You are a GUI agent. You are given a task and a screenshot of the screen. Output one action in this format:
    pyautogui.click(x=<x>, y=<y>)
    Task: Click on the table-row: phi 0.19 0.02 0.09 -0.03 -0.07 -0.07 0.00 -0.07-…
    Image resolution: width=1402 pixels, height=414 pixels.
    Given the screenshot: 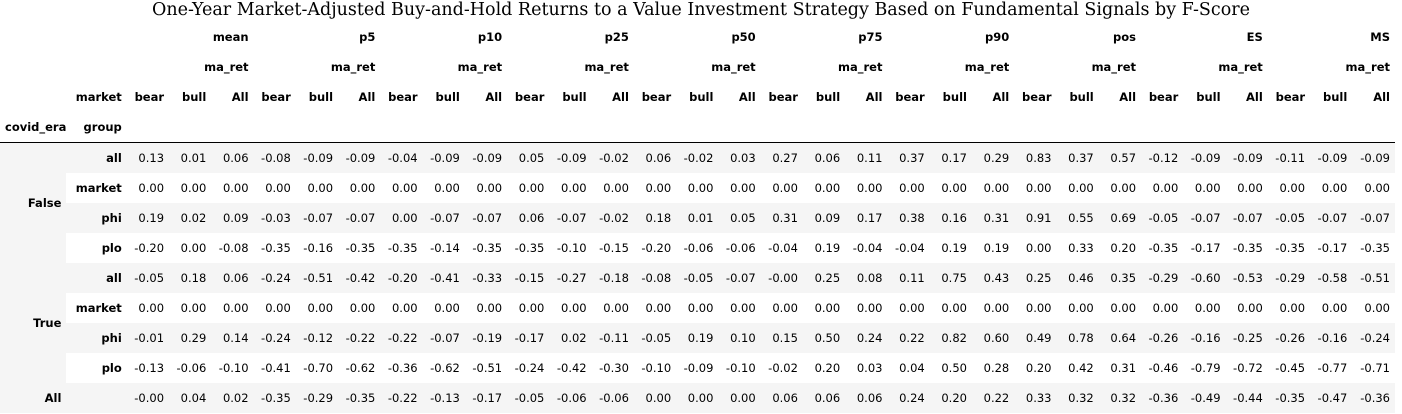 What is the action you would take?
    pyautogui.click(x=697, y=217)
    